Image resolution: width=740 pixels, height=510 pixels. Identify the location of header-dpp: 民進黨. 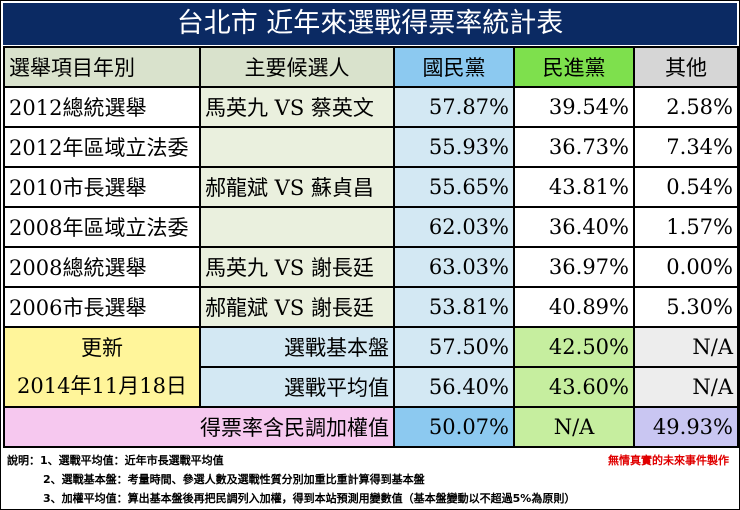
(574, 67).